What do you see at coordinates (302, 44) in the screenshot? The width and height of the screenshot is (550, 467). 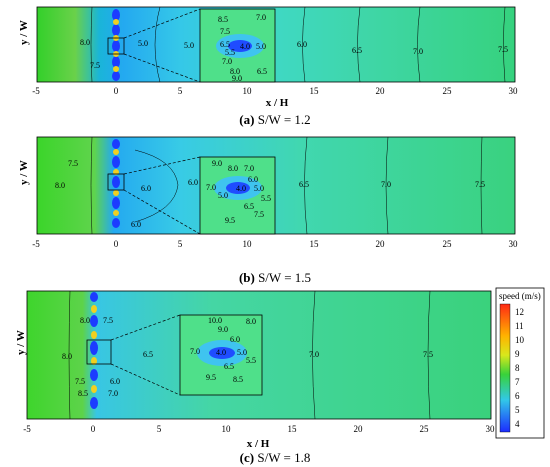 I see `panel-a-label-4: 6.0` at bounding box center [302, 44].